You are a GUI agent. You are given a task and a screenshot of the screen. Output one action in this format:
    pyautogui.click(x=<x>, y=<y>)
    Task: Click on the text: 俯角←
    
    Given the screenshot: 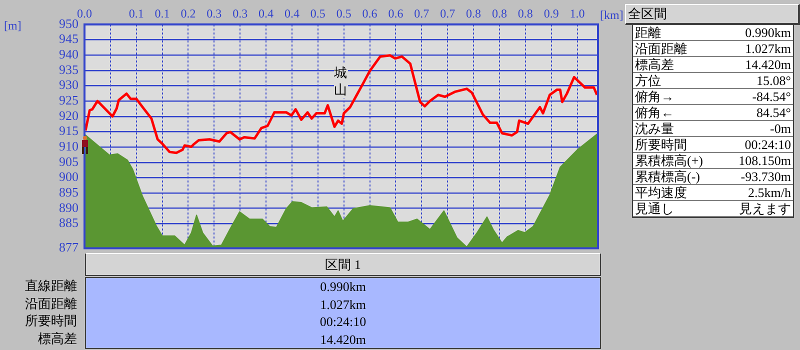 What is the action you would take?
    pyautogui.click(x=654, y=112)
    